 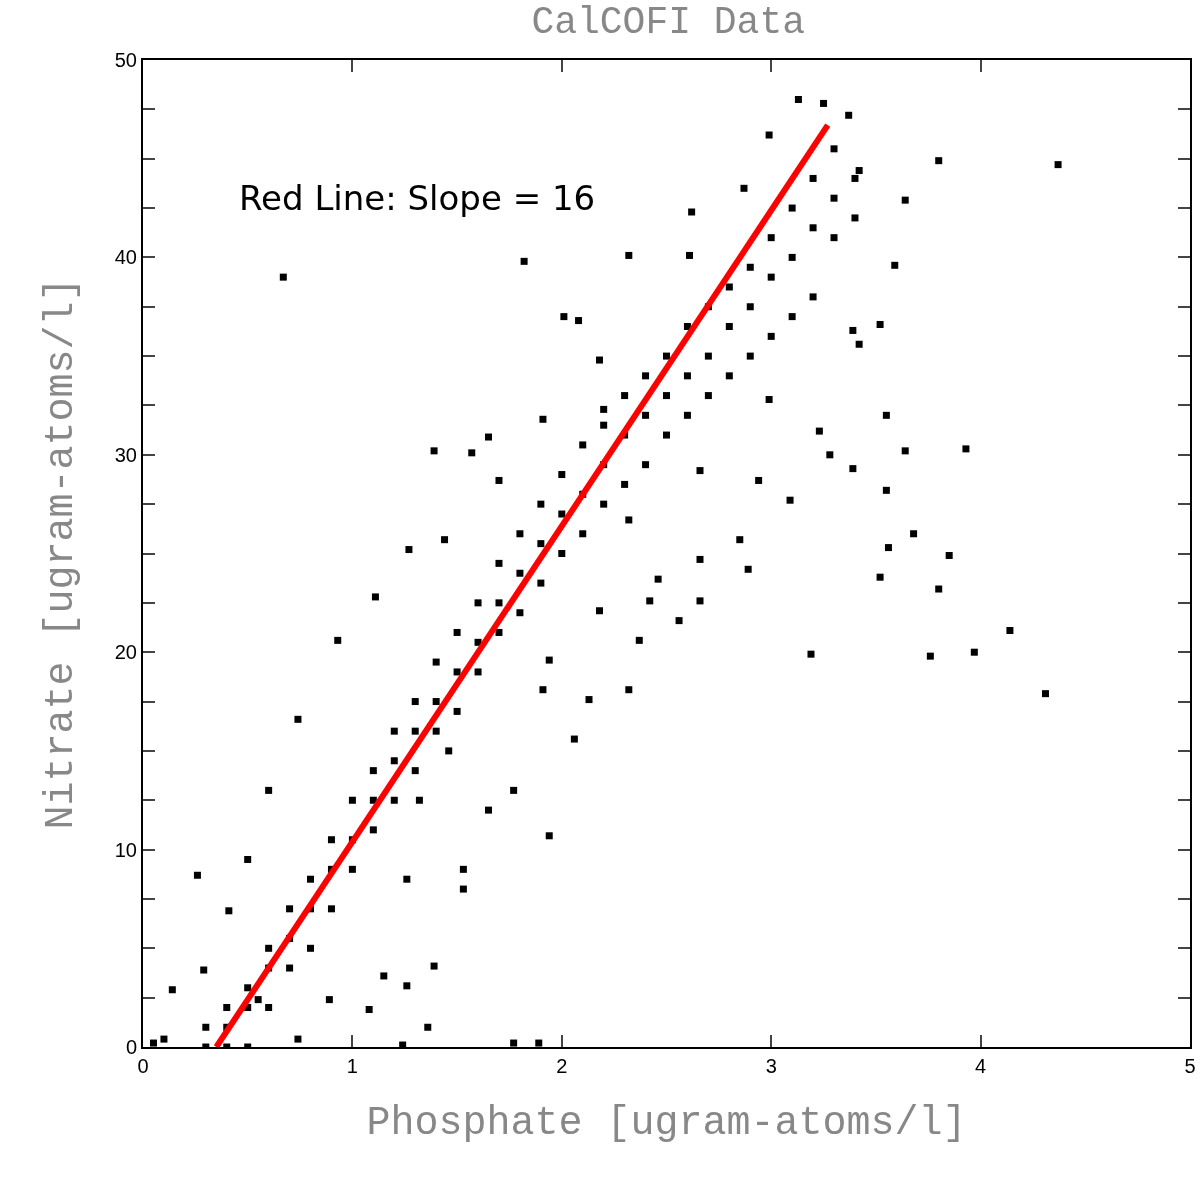 I want to click on y-tick-label: 10, so click(x=125, y=849).